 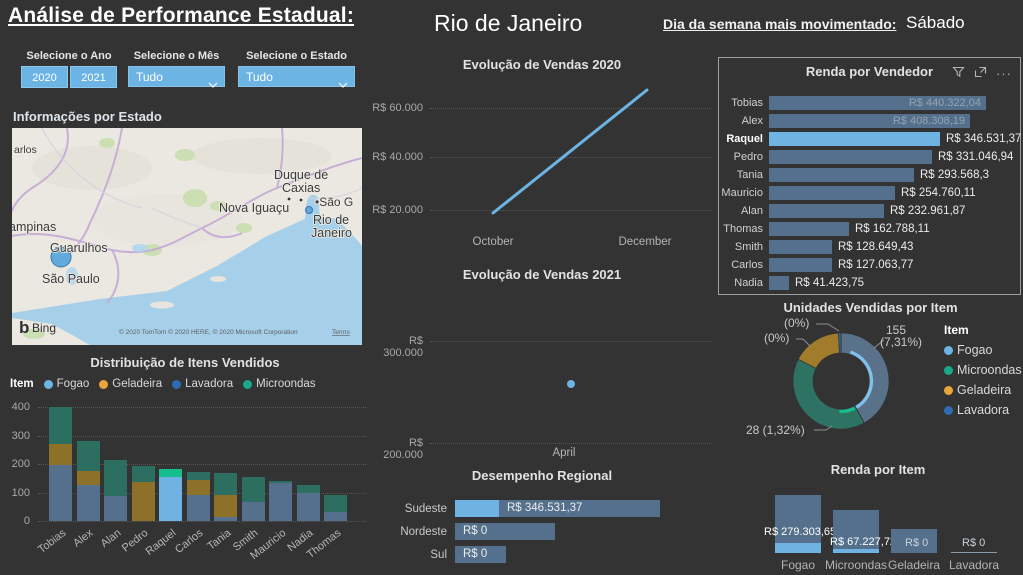 I want to click on renda-item-category: Microondas, so click(x=856, y=565).